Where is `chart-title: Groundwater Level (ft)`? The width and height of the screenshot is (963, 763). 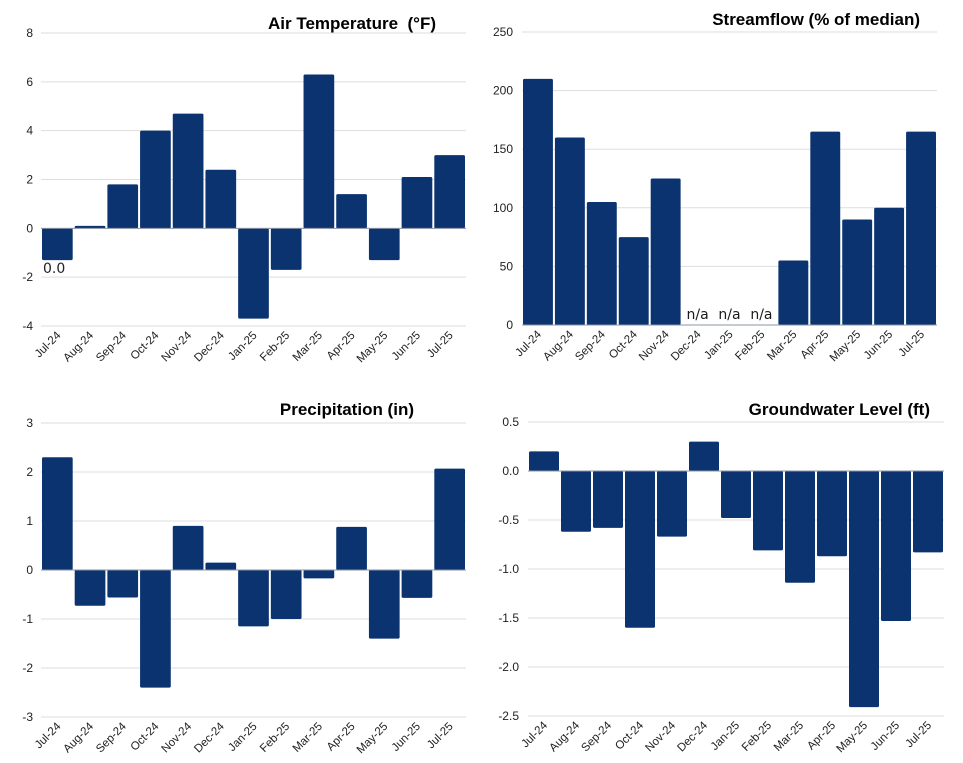
chart-title: Groundwater Level (ft) is located at coordinates (839, 409).